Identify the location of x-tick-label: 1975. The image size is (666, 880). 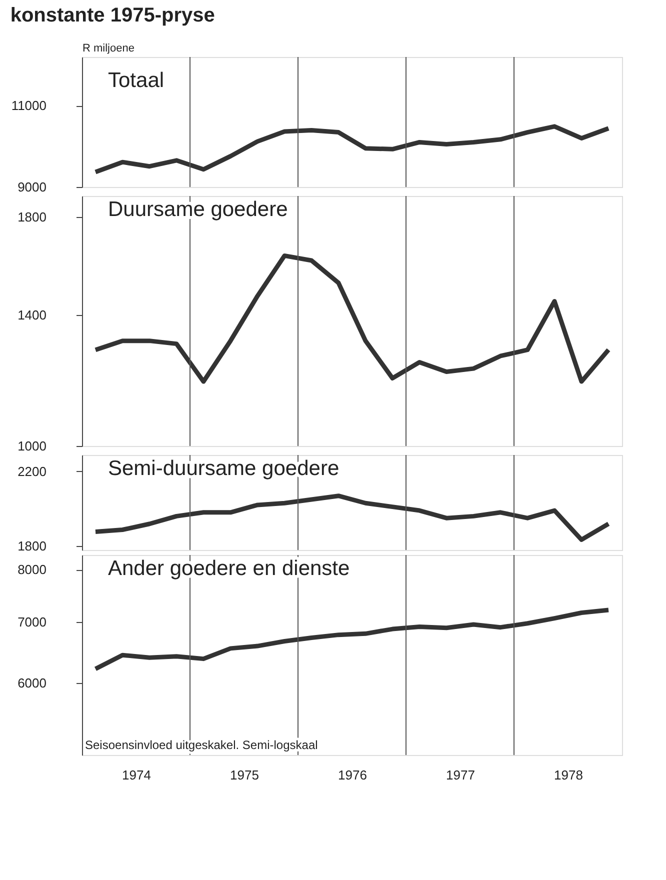
(244, 775).